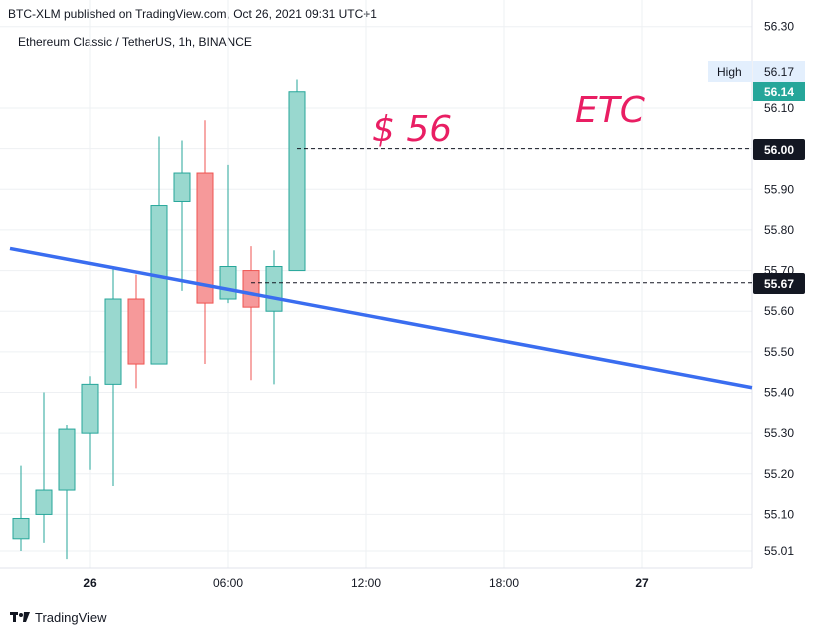 Image resolution: width=827 pixels, height=635 pixels. Describe the element at coordinates (501, 216) in the screenshot. I see `horizontal-lines` at that location.